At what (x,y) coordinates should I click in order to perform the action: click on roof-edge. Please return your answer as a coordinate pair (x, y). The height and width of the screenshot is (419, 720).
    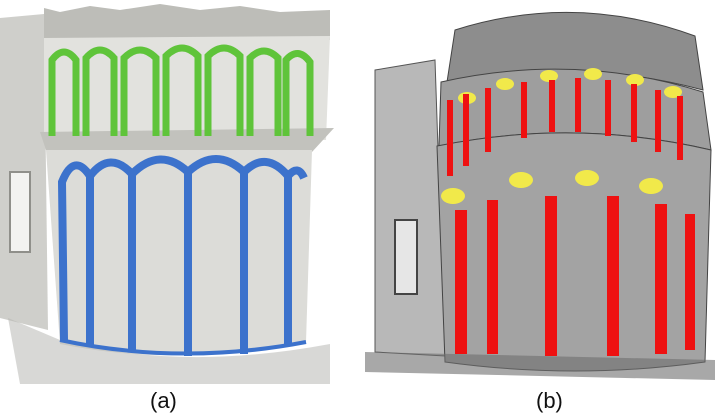
    Looking at the image, I should click on (187, 22).